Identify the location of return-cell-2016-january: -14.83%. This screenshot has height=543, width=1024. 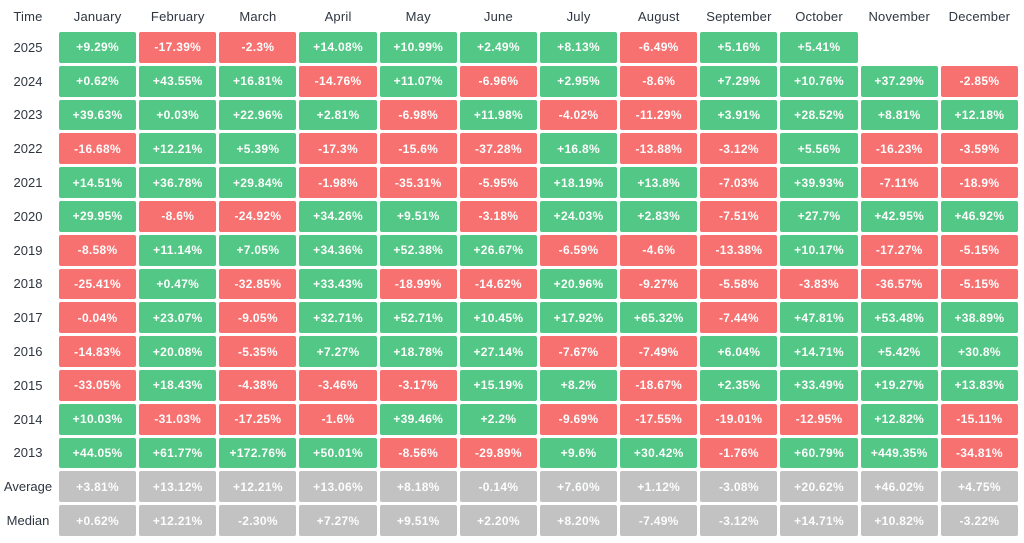
(98, 351).